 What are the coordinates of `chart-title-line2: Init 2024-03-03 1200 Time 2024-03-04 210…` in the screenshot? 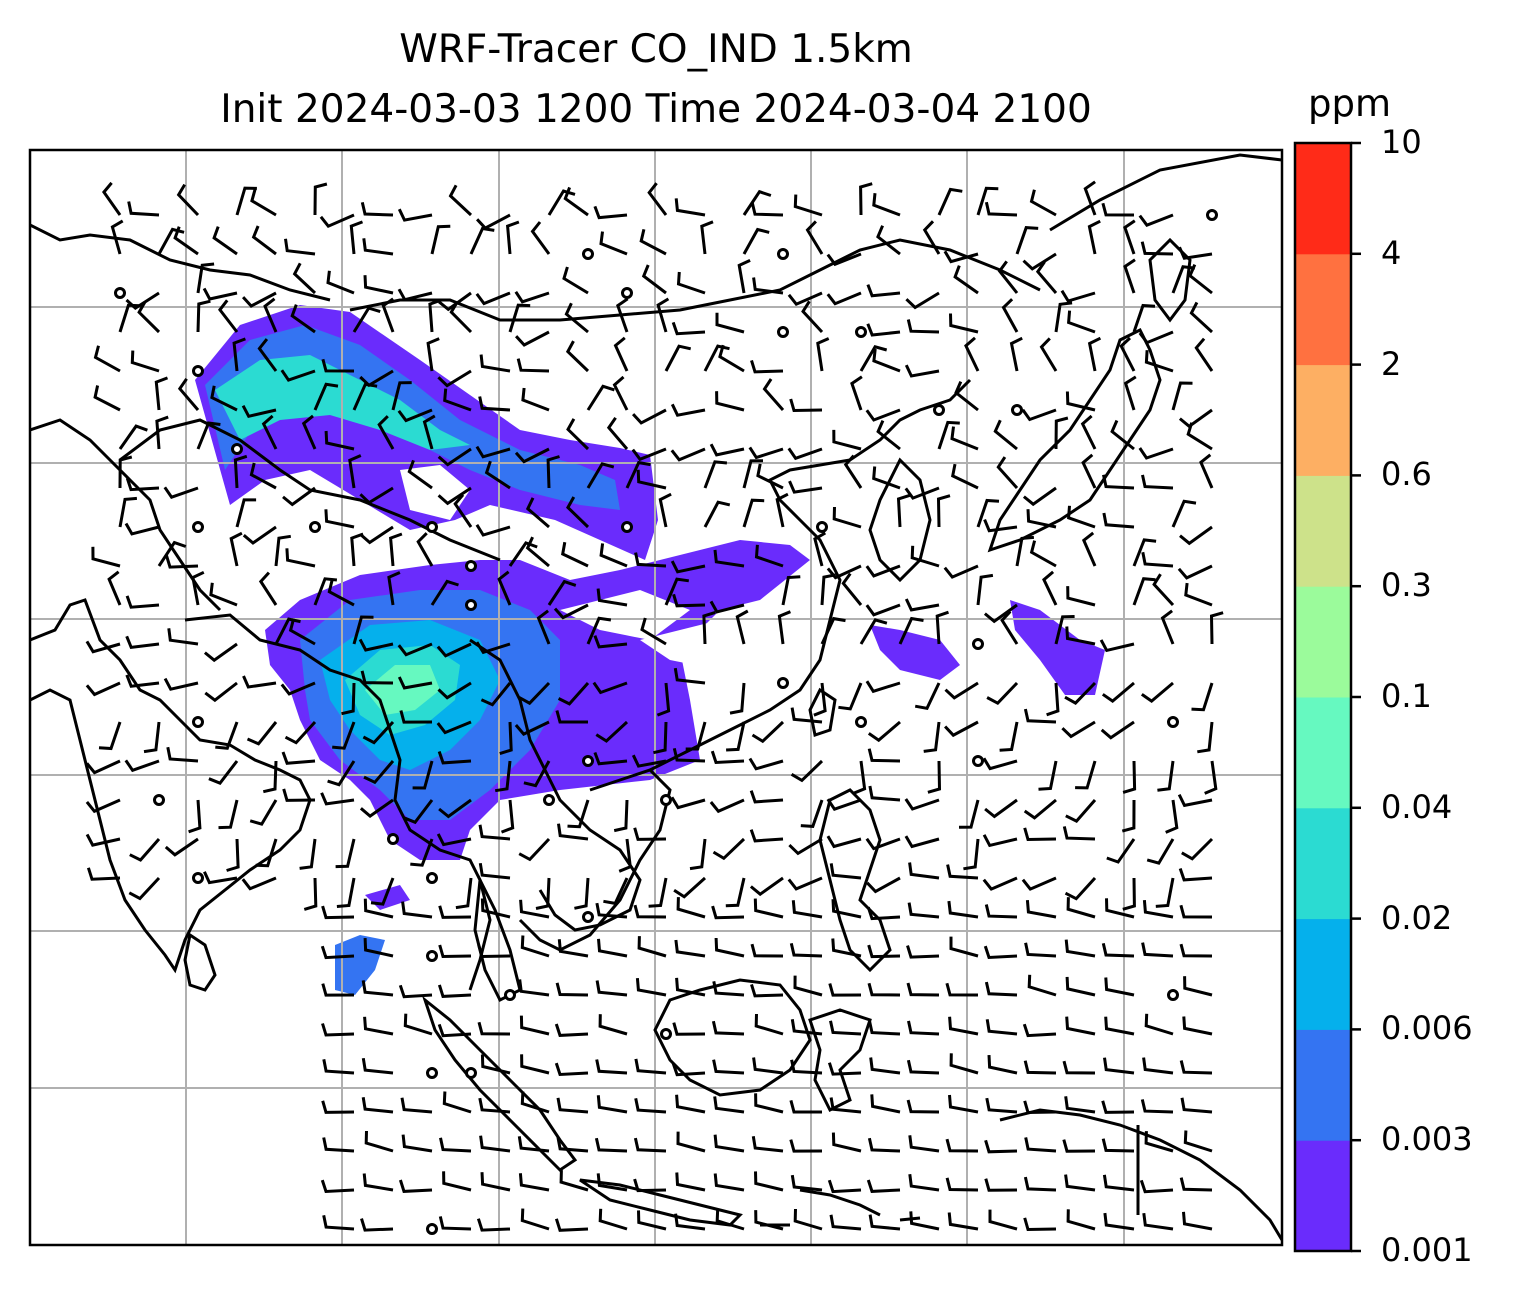 It's located at (656, 109).